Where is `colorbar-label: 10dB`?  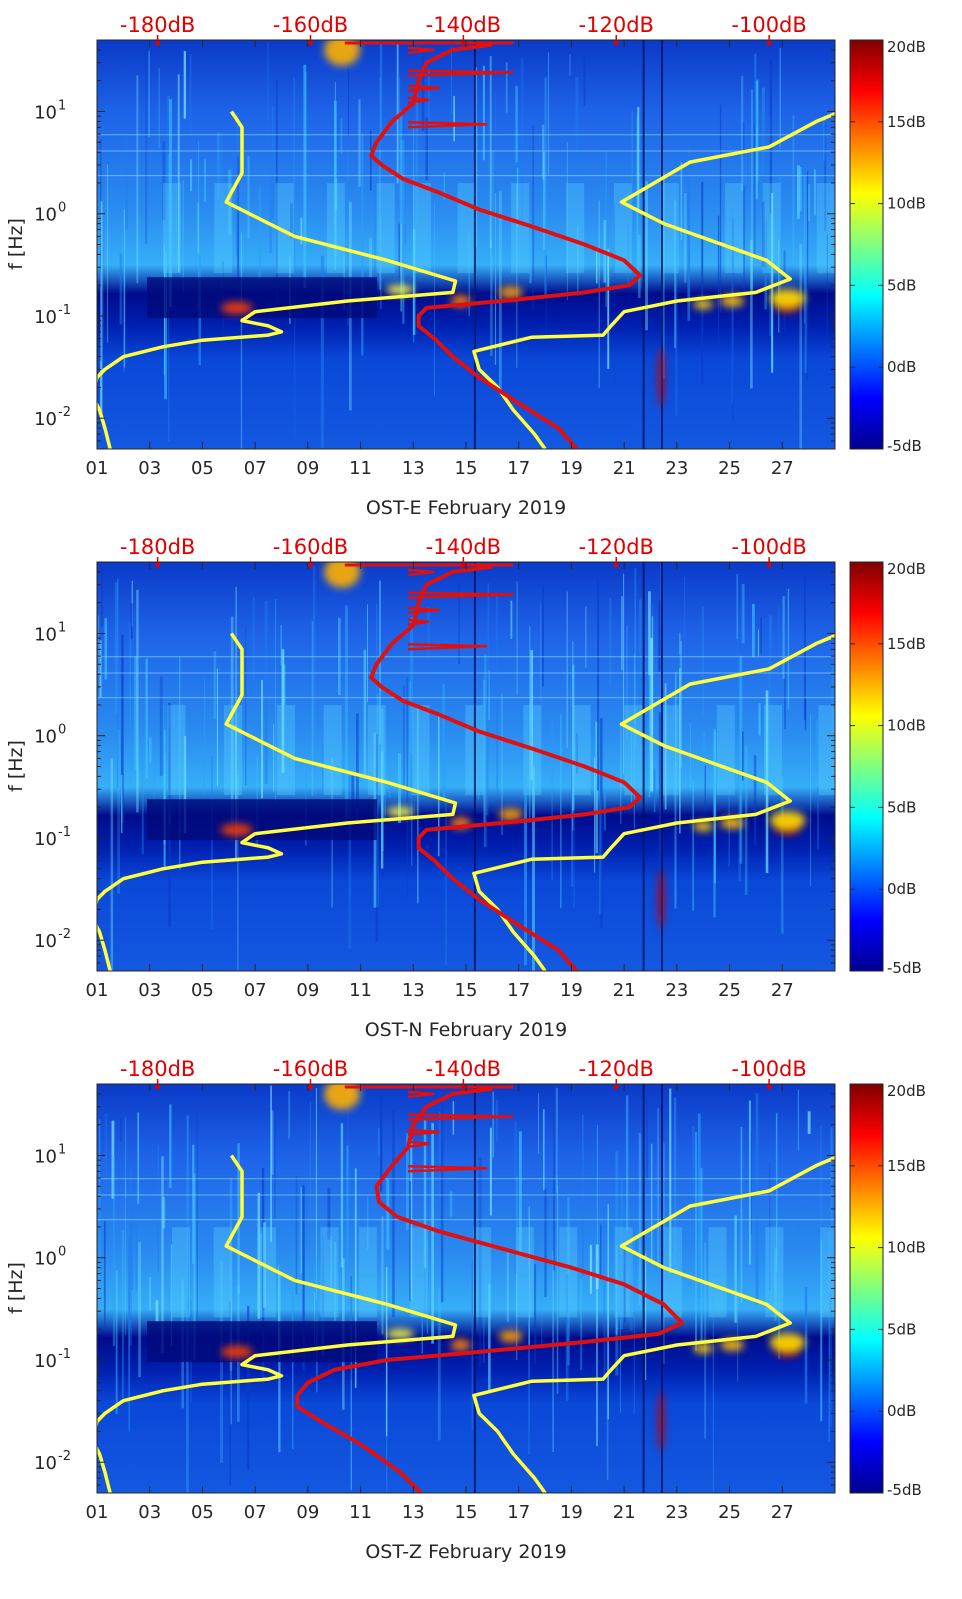 colorbar-label: 10dB is located at coordinates (906, 204).